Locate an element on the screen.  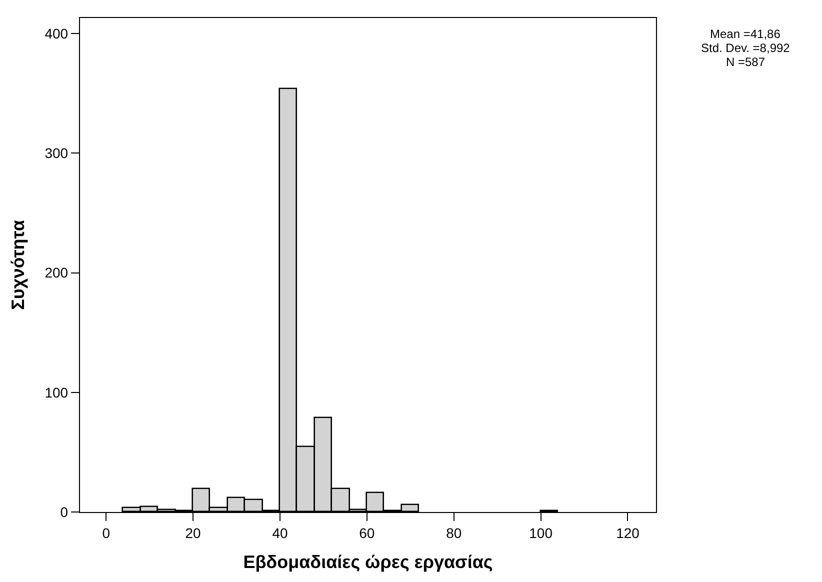
x-axis-title: Εβδομαδιαίες ώρες εργασίας is located at coordinates (368, 562).